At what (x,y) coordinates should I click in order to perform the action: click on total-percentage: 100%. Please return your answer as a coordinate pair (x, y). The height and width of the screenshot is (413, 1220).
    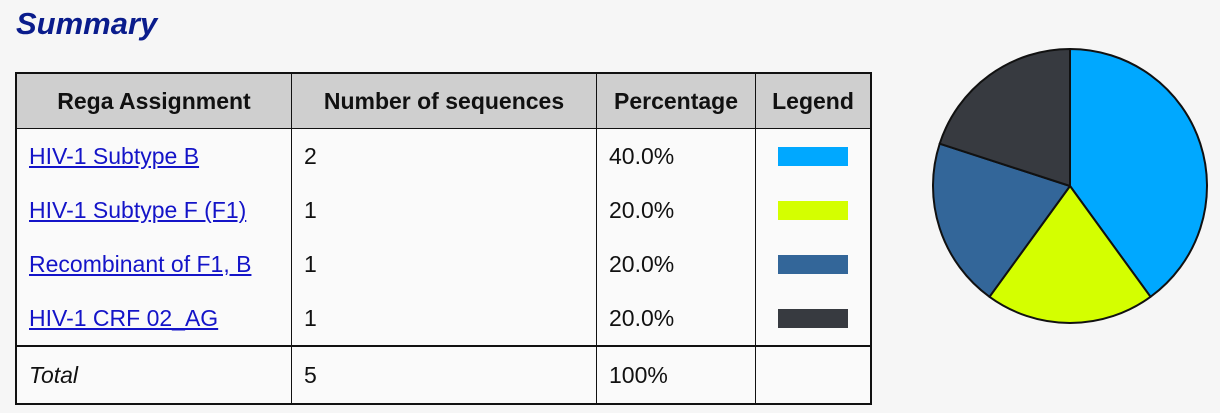
    Looking at the image, I should click on (676, 374).